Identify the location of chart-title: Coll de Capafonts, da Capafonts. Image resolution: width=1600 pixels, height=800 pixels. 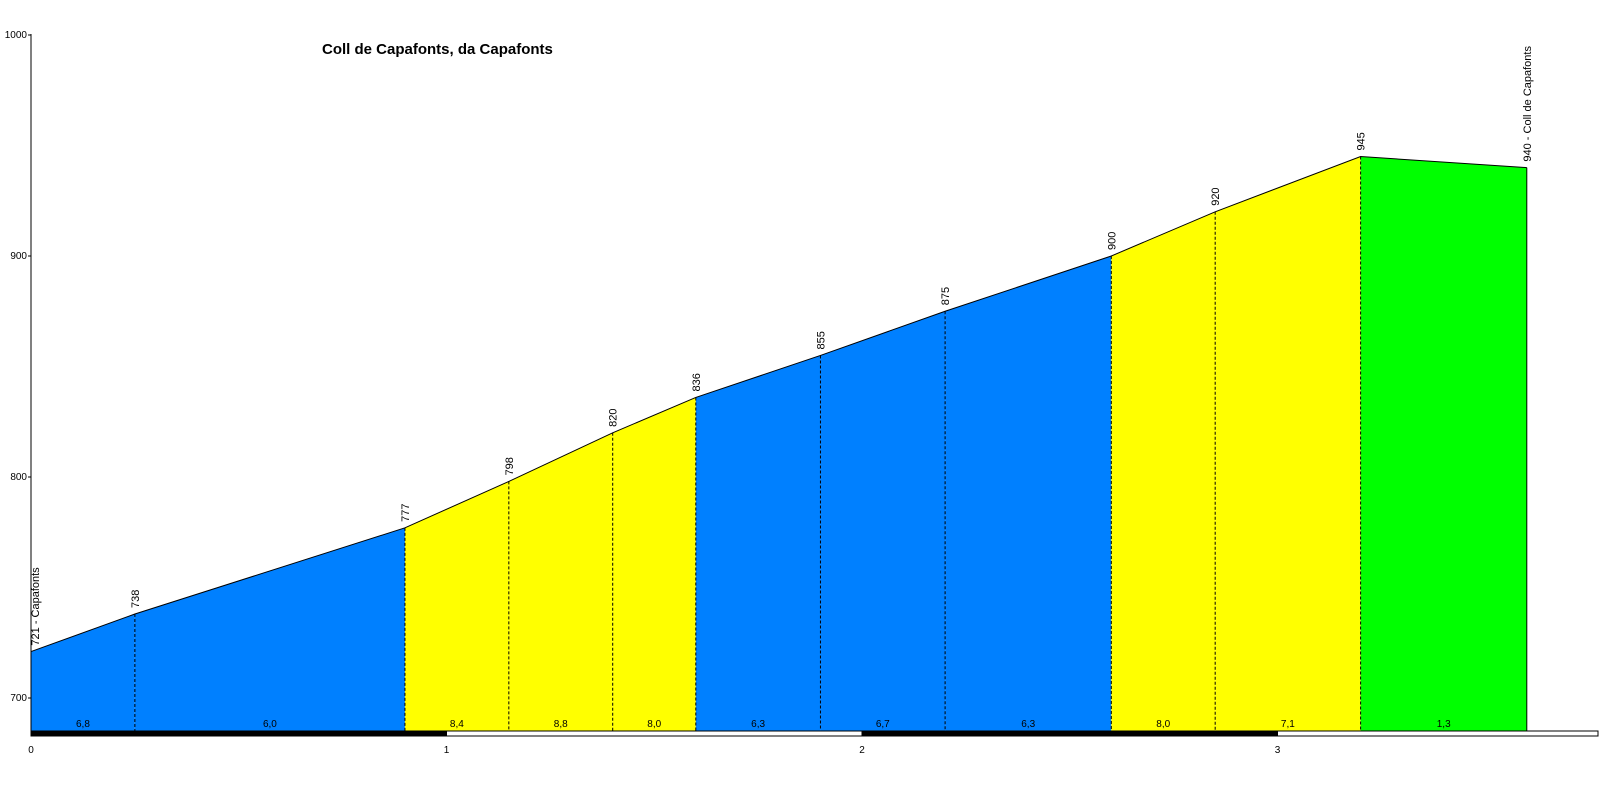
(437, 49).